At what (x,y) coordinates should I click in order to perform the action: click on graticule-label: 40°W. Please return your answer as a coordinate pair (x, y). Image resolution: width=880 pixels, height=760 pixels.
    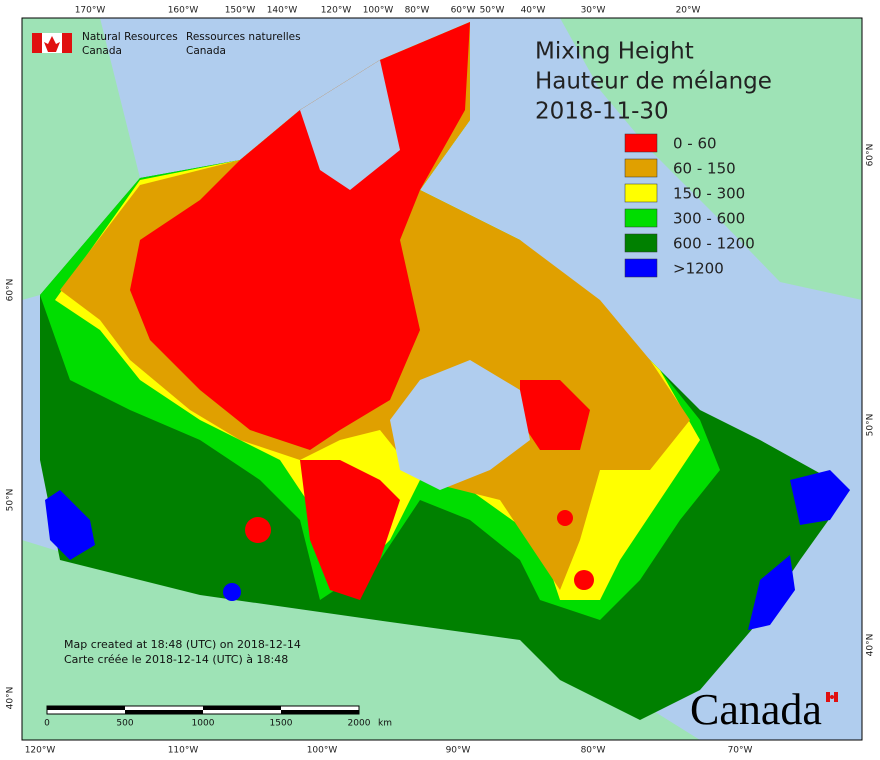
    Looking at the image, I should click on (533, 11).